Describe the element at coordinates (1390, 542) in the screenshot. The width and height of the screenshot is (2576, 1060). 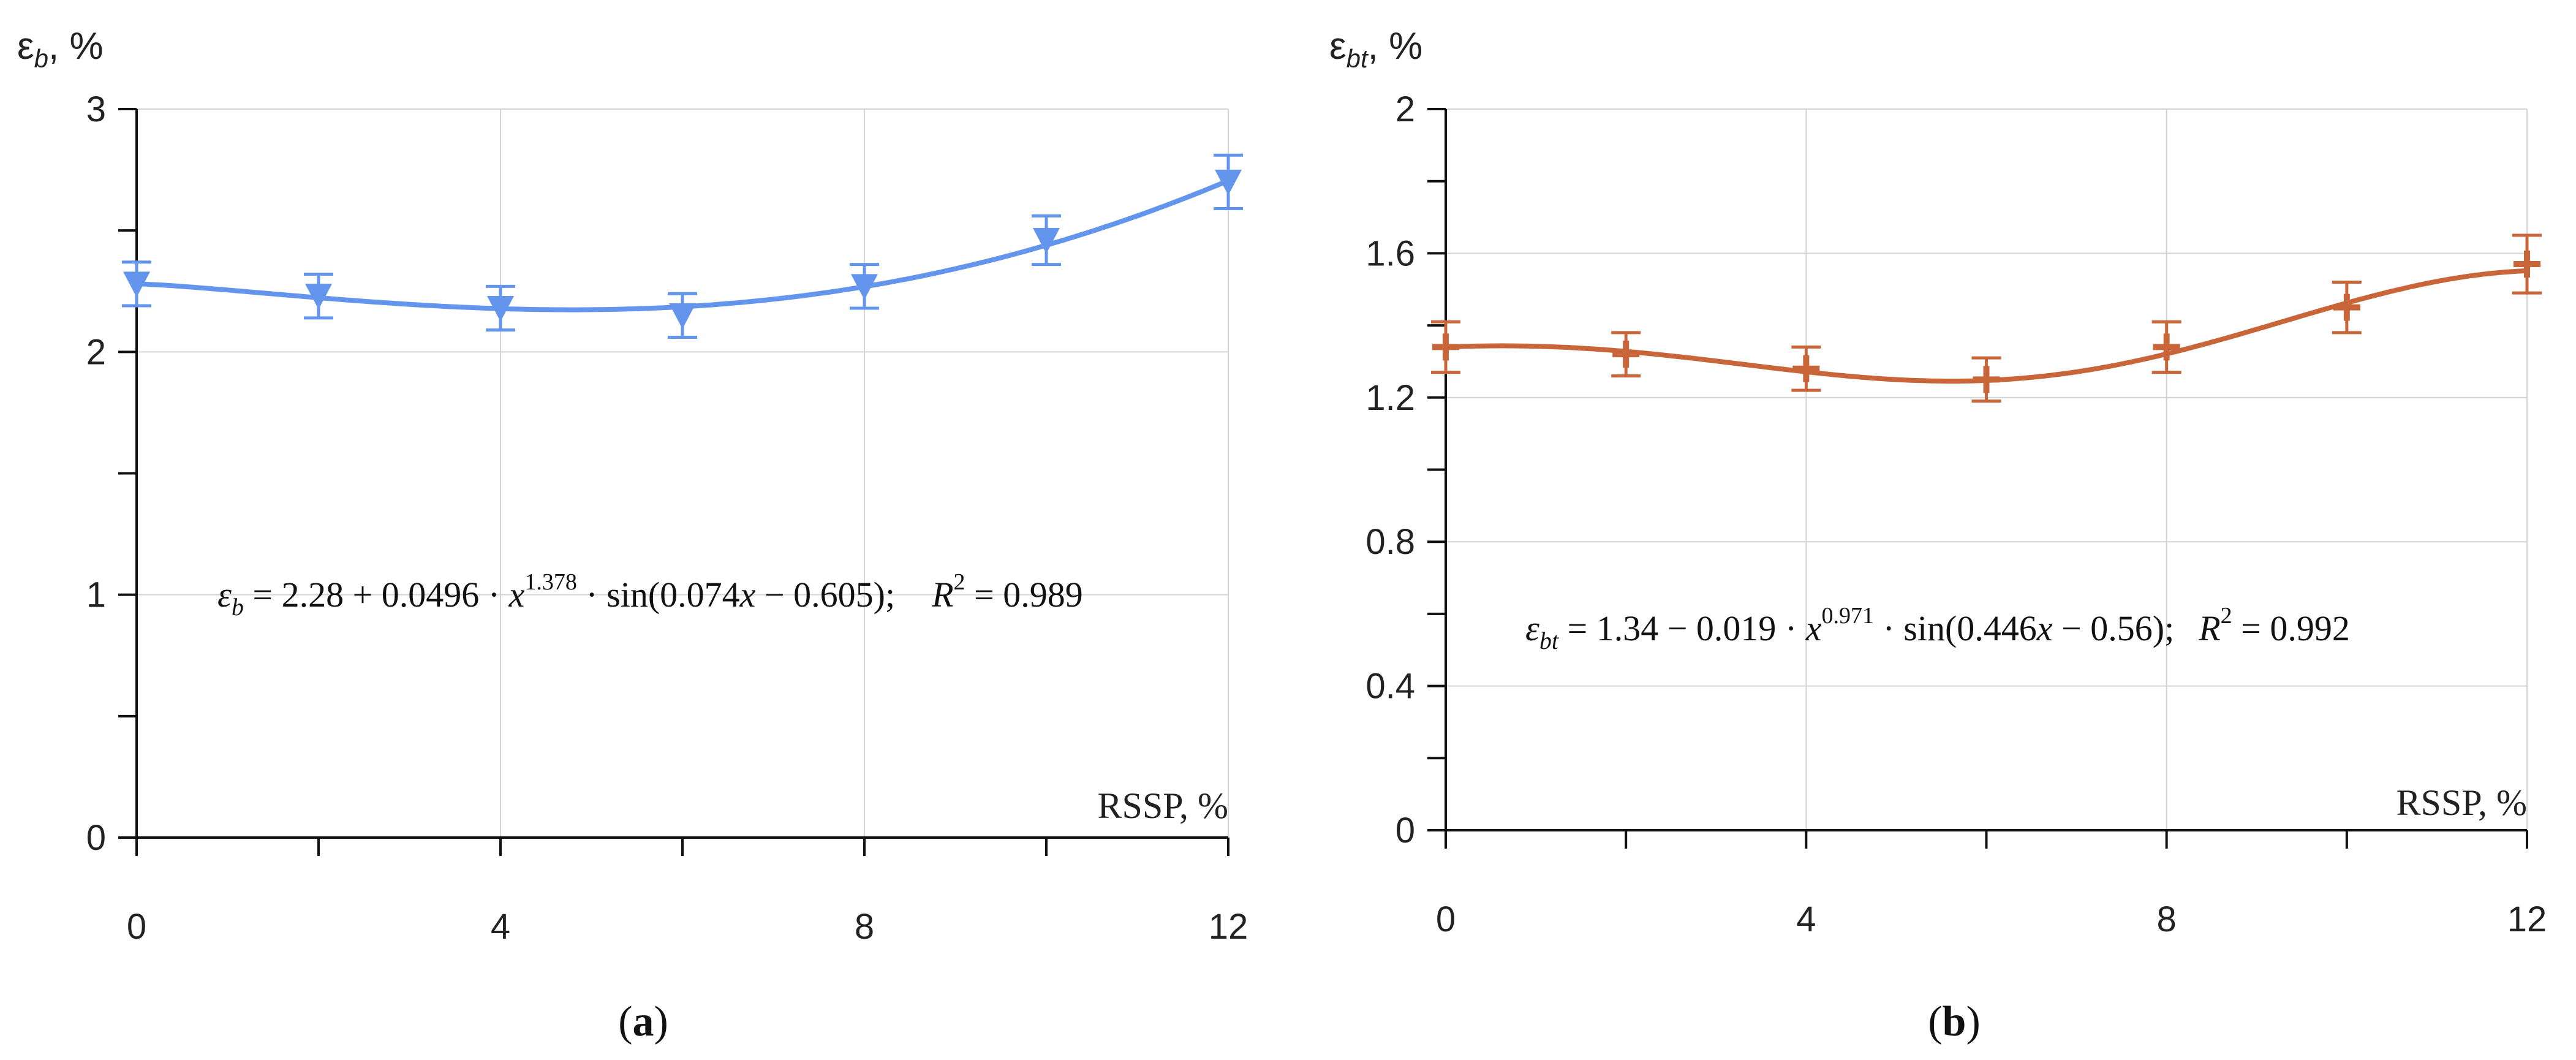
I see `panel-b-y-tick-label-2: 0.8` at that location.